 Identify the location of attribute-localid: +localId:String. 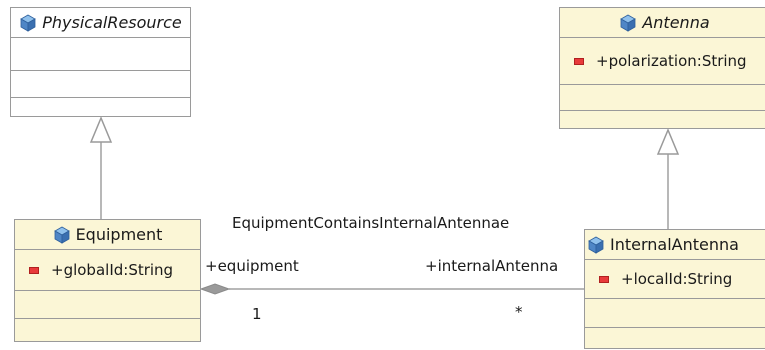
(677, 279).